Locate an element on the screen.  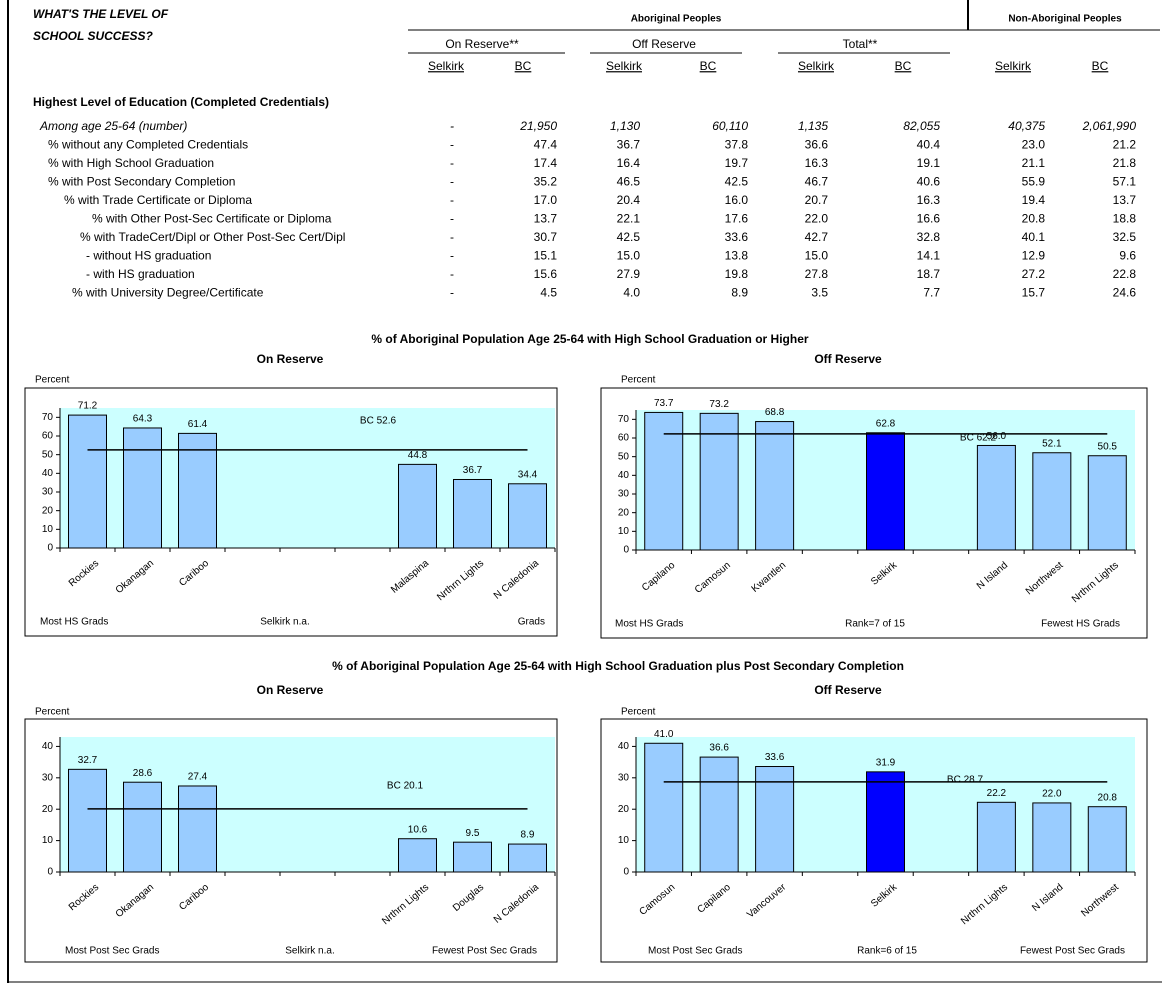
chart-note: Fewest HS Grads is located at coordinates (1080, 624).